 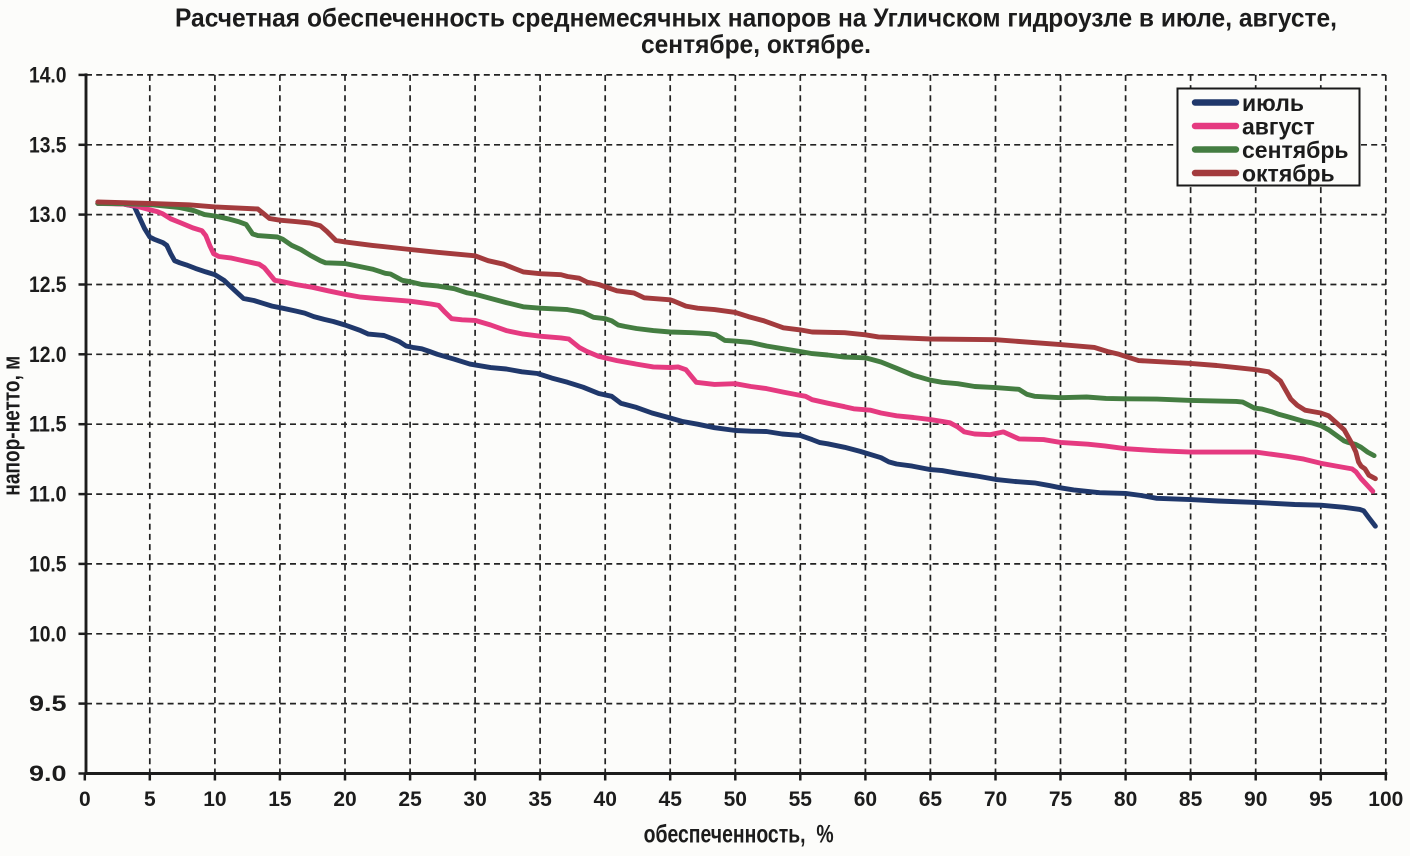 I want to click on svg-text: 75, so click(x=1061, y=799).